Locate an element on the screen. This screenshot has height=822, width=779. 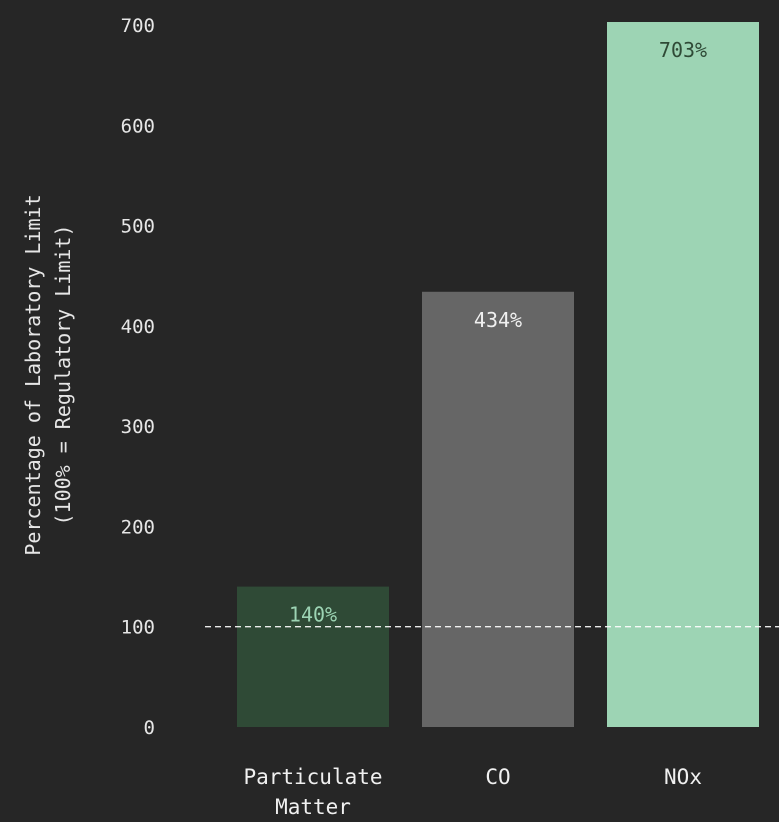
x-axis-category-labels: Particulate Matter CO NOx is located at coordinates (472, 792).